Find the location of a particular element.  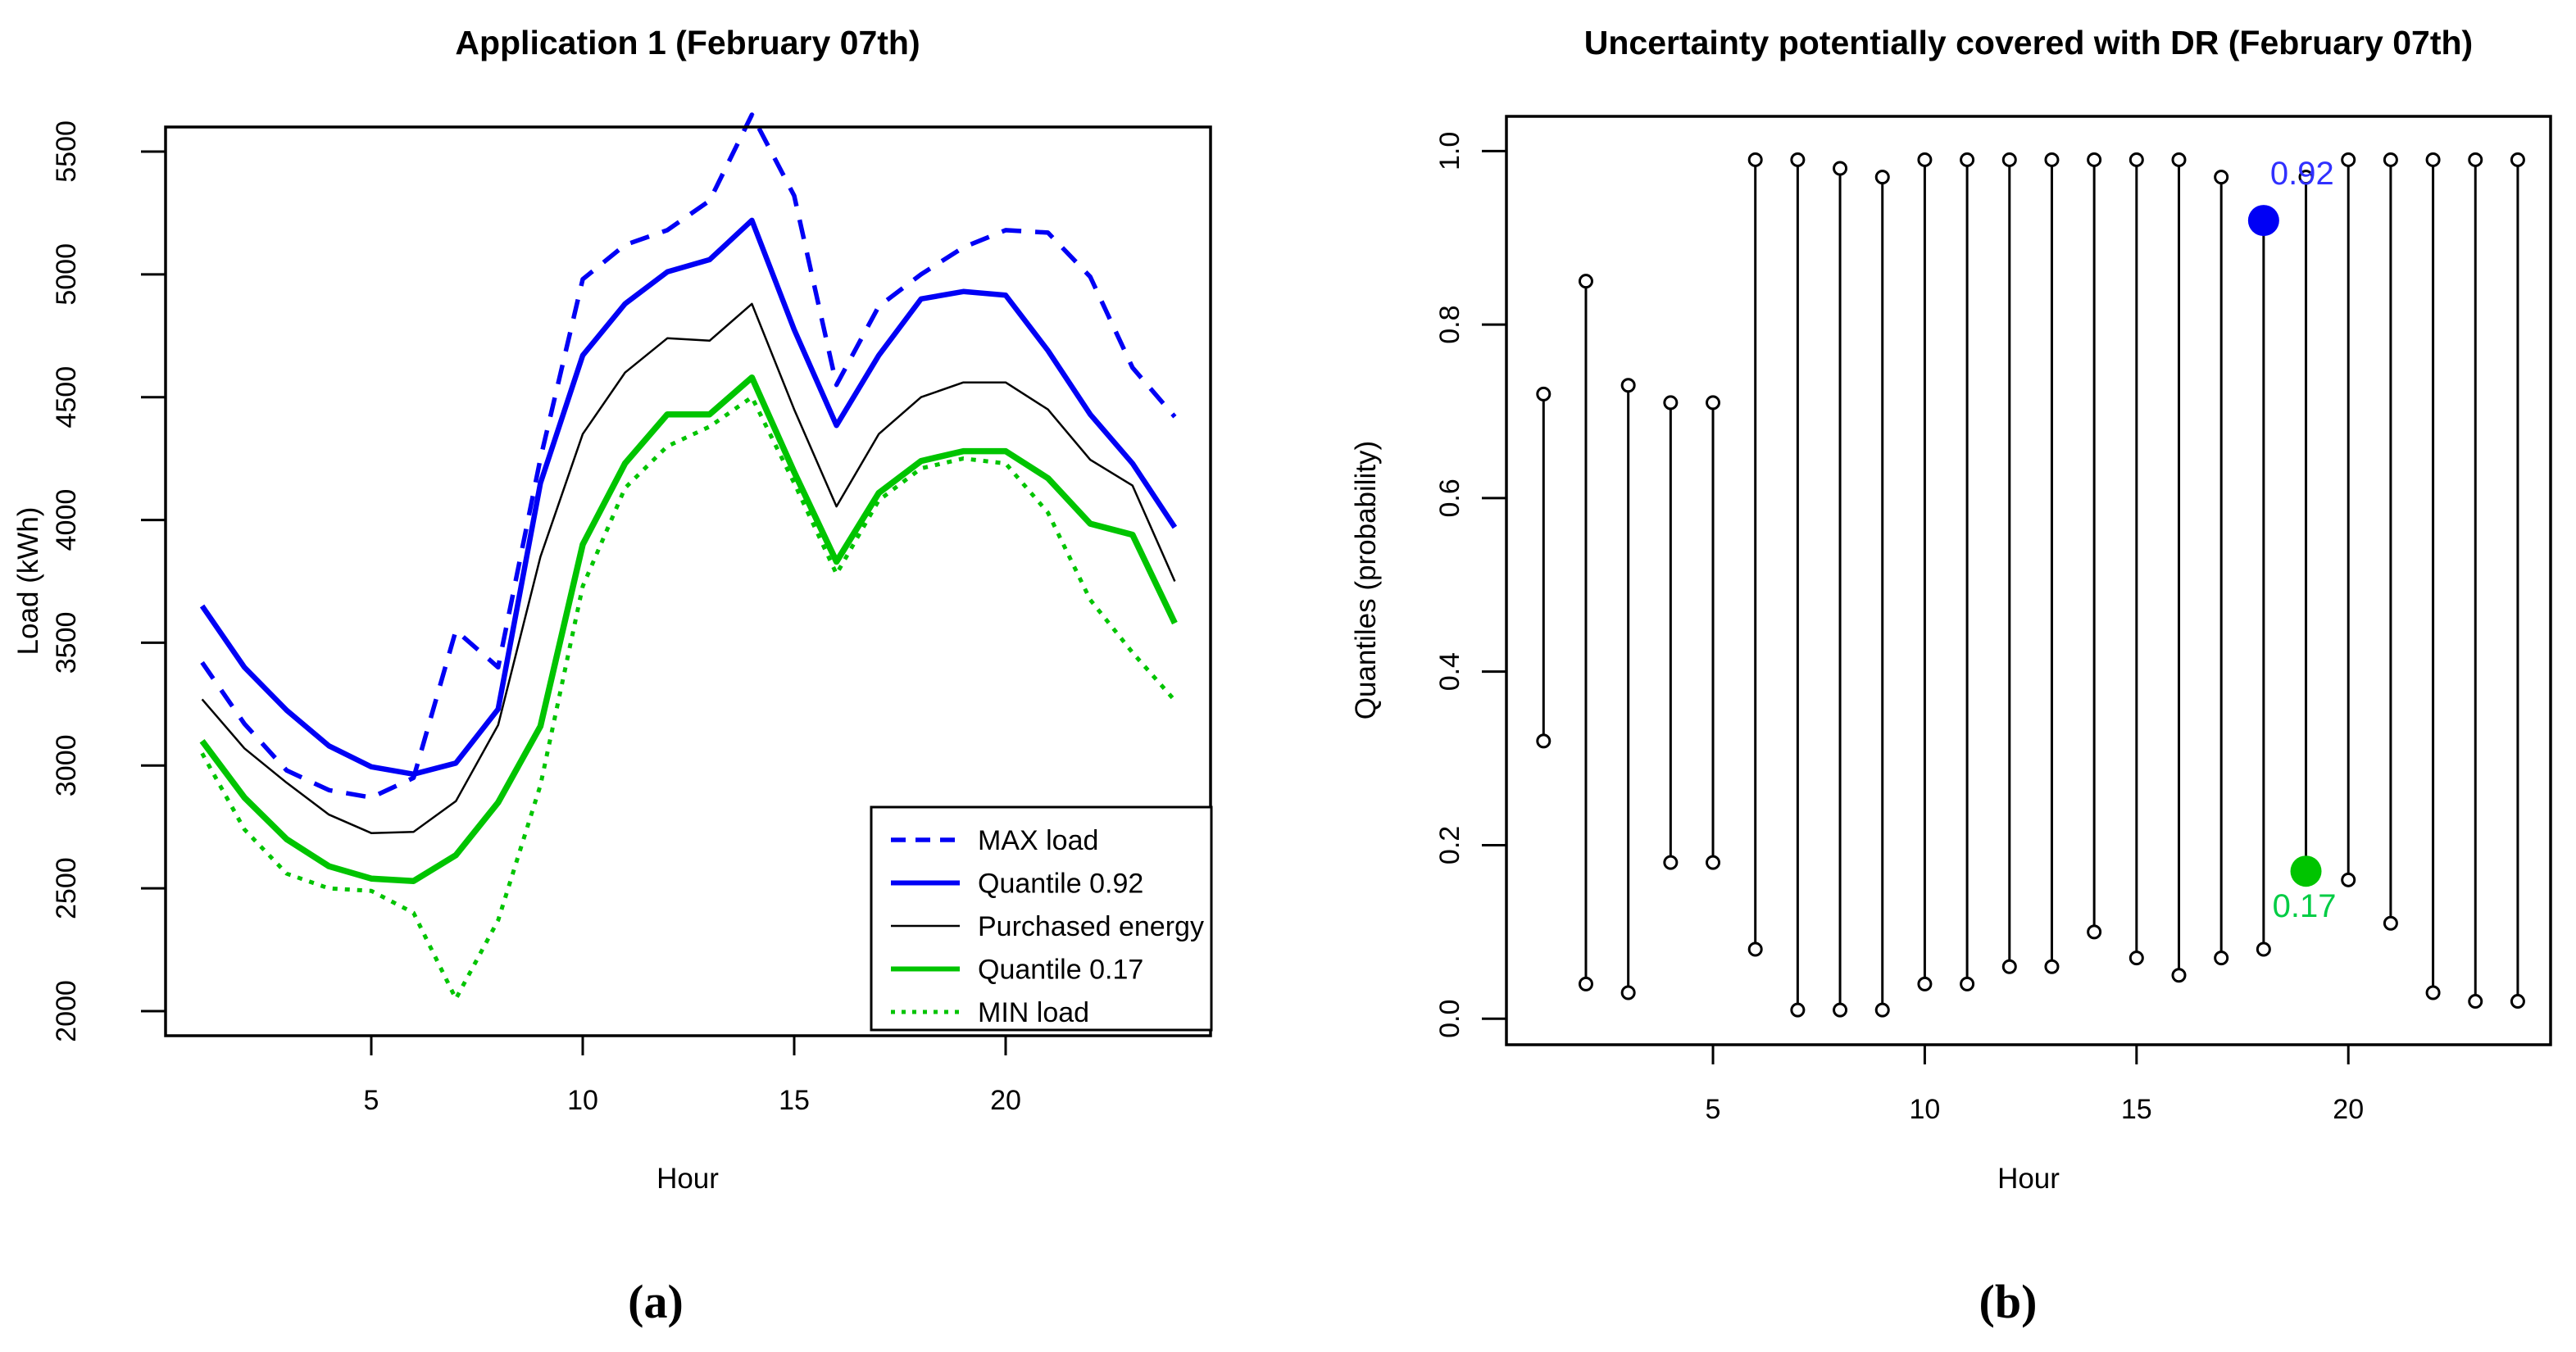

y-tick-label: 2500 is located at coordinates (66, 888).